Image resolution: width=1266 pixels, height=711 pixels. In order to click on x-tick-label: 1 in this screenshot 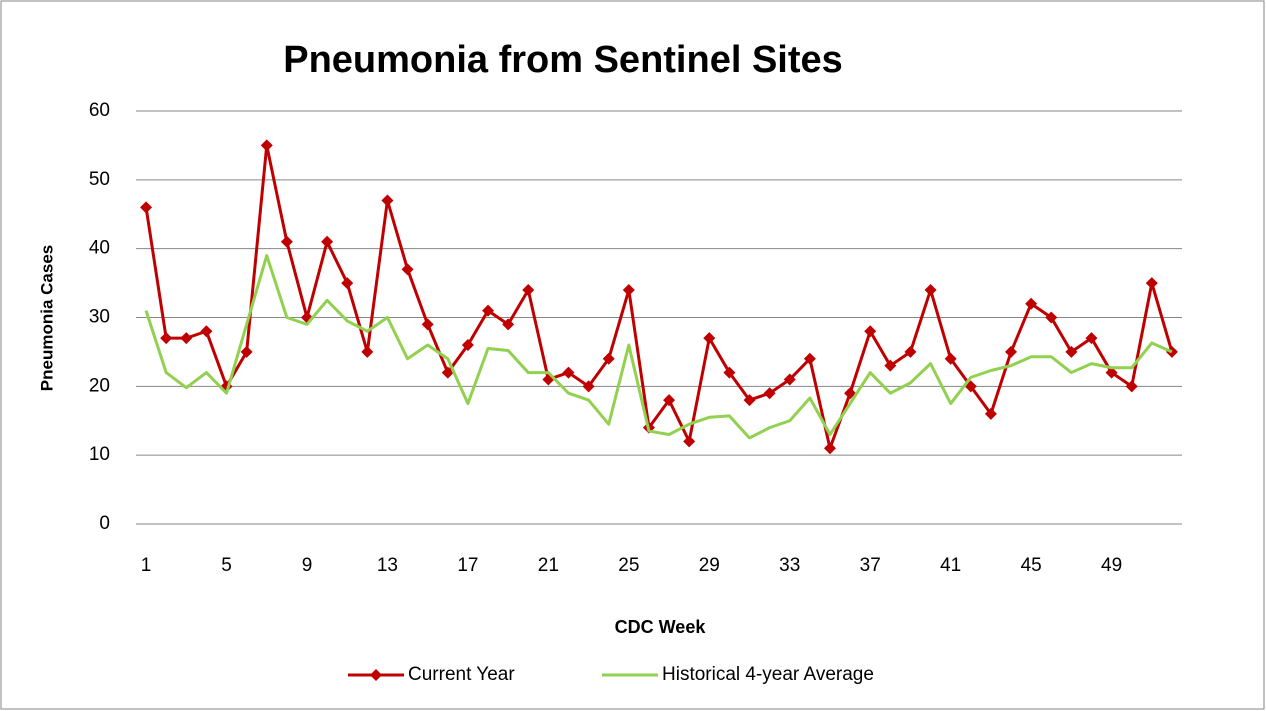, I will do `click(146, 565)`.